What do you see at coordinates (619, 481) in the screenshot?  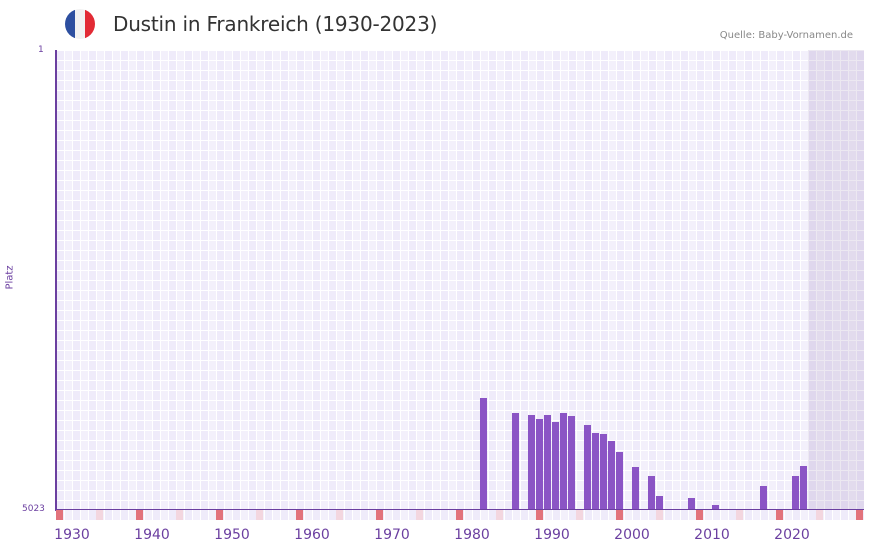 I see `bar-1998` at bounding box center [619, 481].